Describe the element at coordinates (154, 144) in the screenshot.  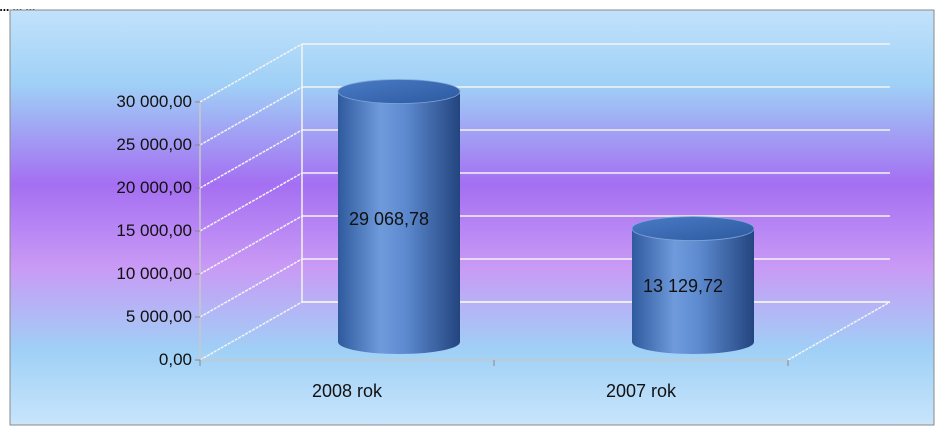
I see `y-tick-label: 25 000,00` at that location.